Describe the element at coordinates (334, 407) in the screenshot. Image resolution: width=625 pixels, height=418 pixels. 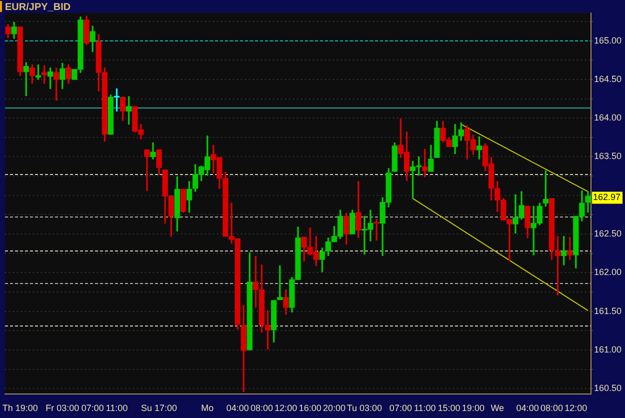
I see `x-tick-label: 20:00` at that location.